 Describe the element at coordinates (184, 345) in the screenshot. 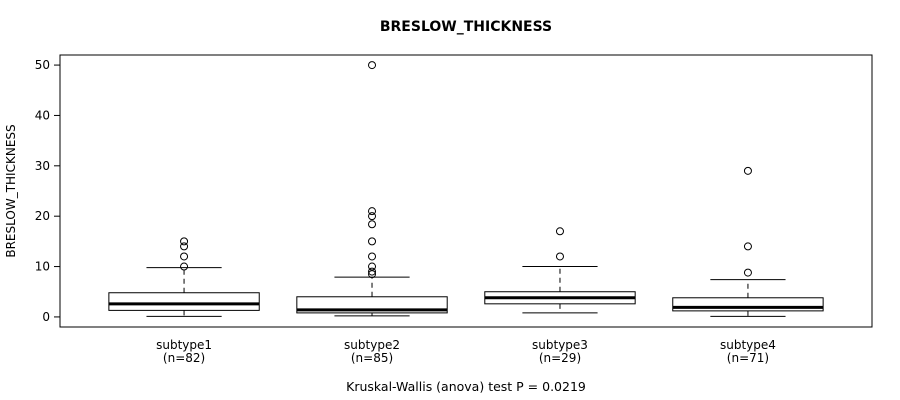

I see `x-category-label: subtype1` at that location.